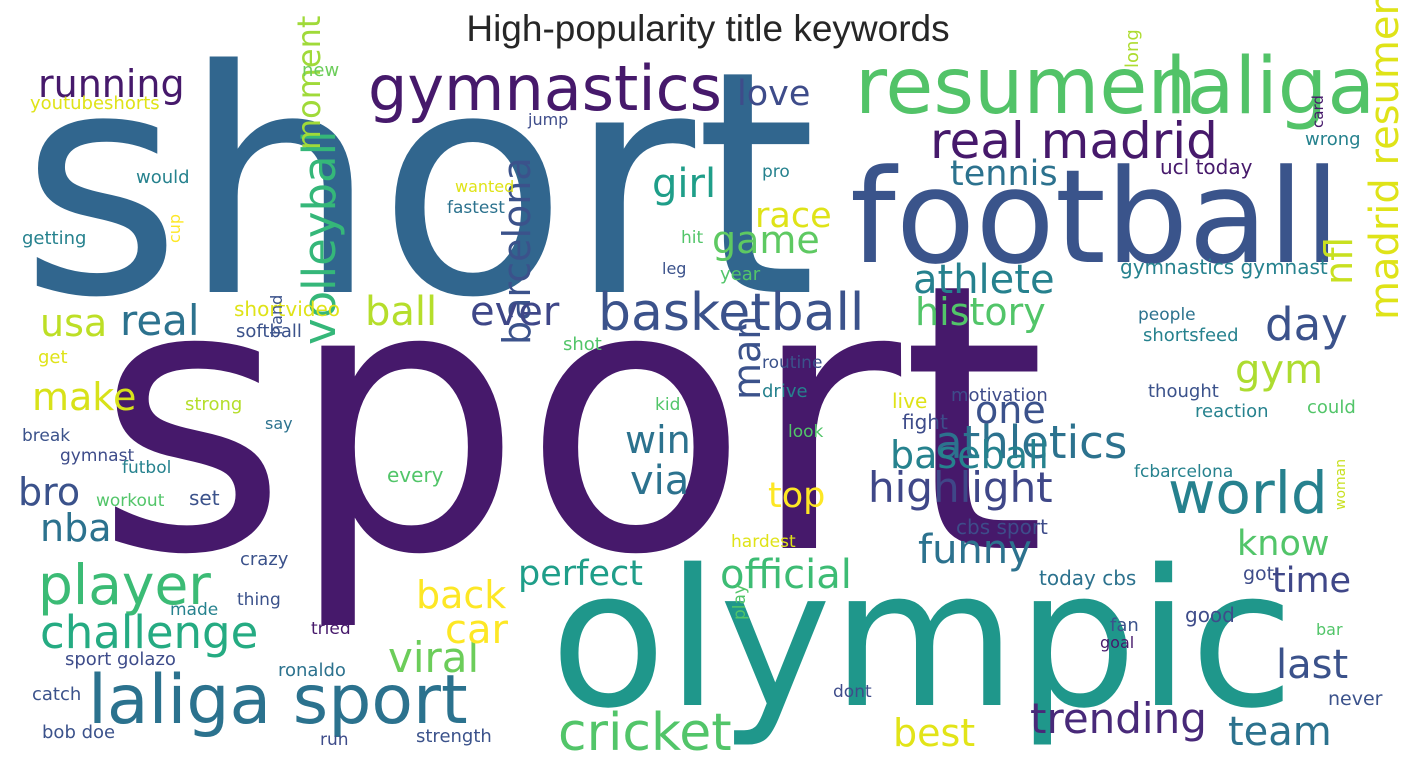 The height and width of the screenshot is (765, 1416). Describe the element at coordinates (925, 422) in the screenshot. I see `cloud-word: fight` at that location.